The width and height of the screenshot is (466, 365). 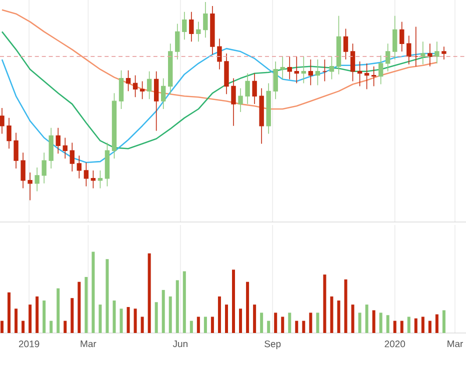 I want to click on x-tick-label: Sep, so click(x=272, y=345).